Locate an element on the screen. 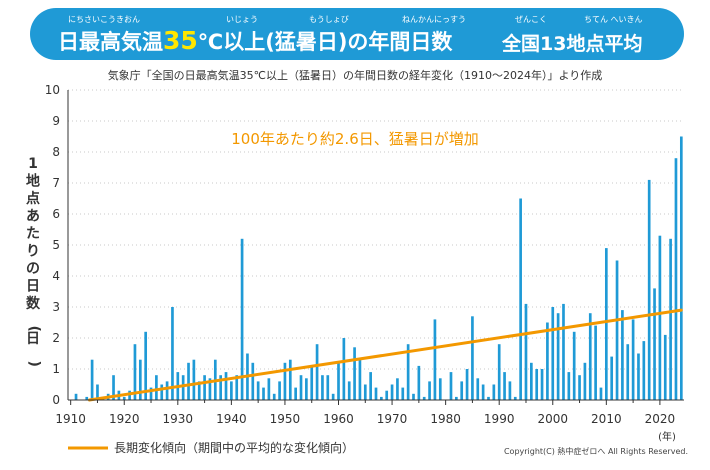 Image resolution: width=710 pixels, height=470 pixels. bar-2000 is located at coordinates (553, 353).